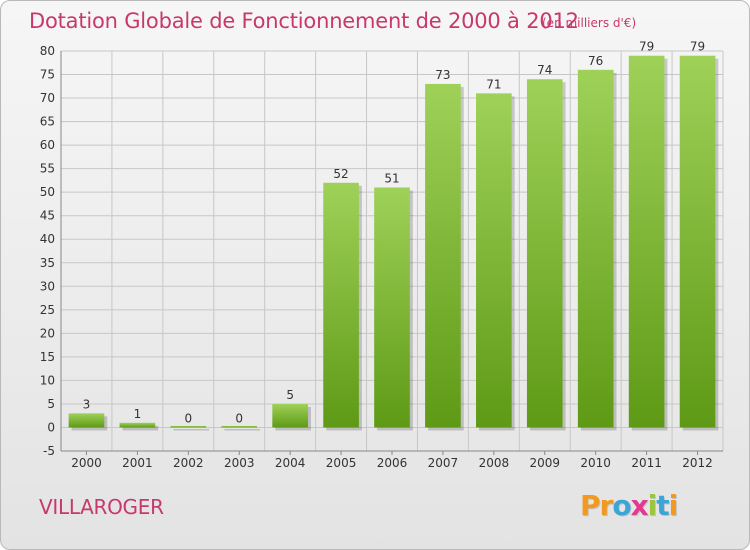 This screenshot has height=550, width=750. Describe the element at coordinates (290, 463) in the screenshot. I see `x-tick-label: 2004` at that location.